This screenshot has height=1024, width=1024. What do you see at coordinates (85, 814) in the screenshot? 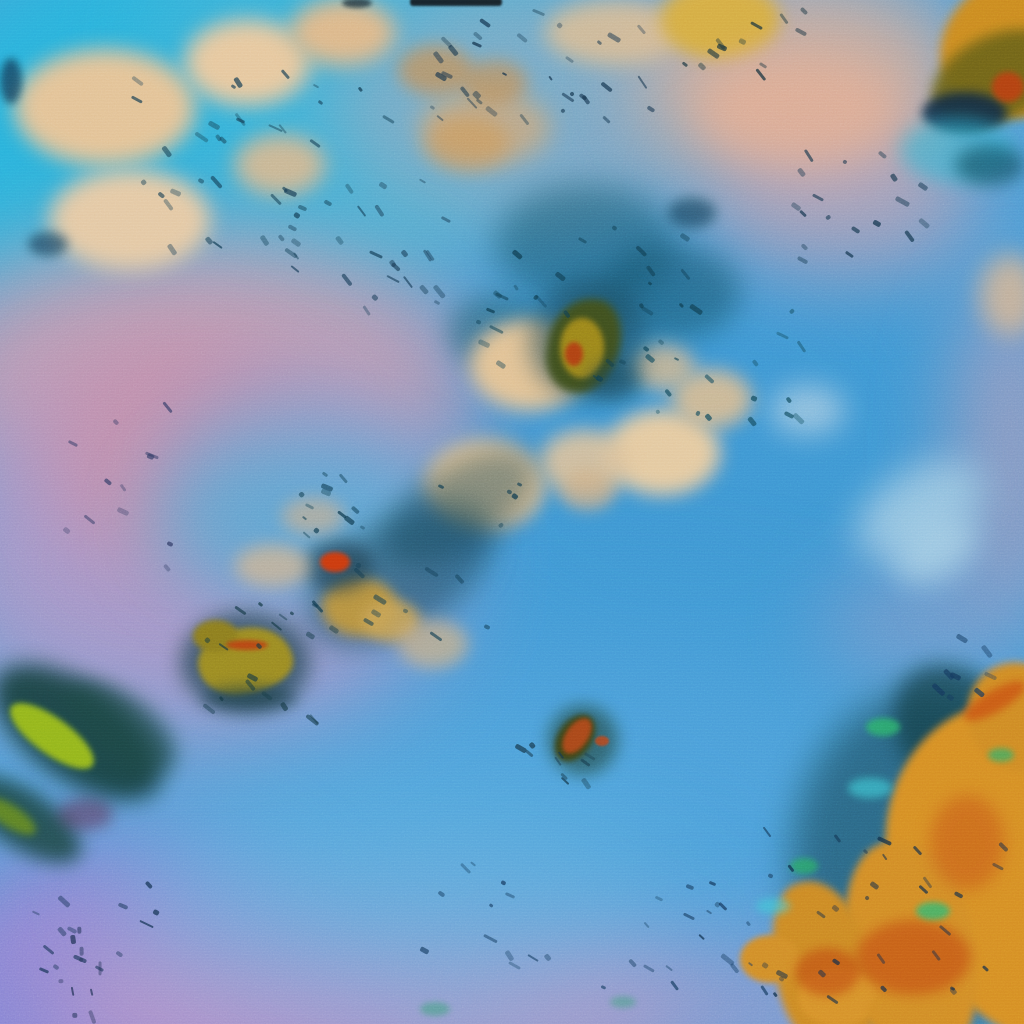
I see `maroon-specks-bottomleft` at bounding box center [85, 814].